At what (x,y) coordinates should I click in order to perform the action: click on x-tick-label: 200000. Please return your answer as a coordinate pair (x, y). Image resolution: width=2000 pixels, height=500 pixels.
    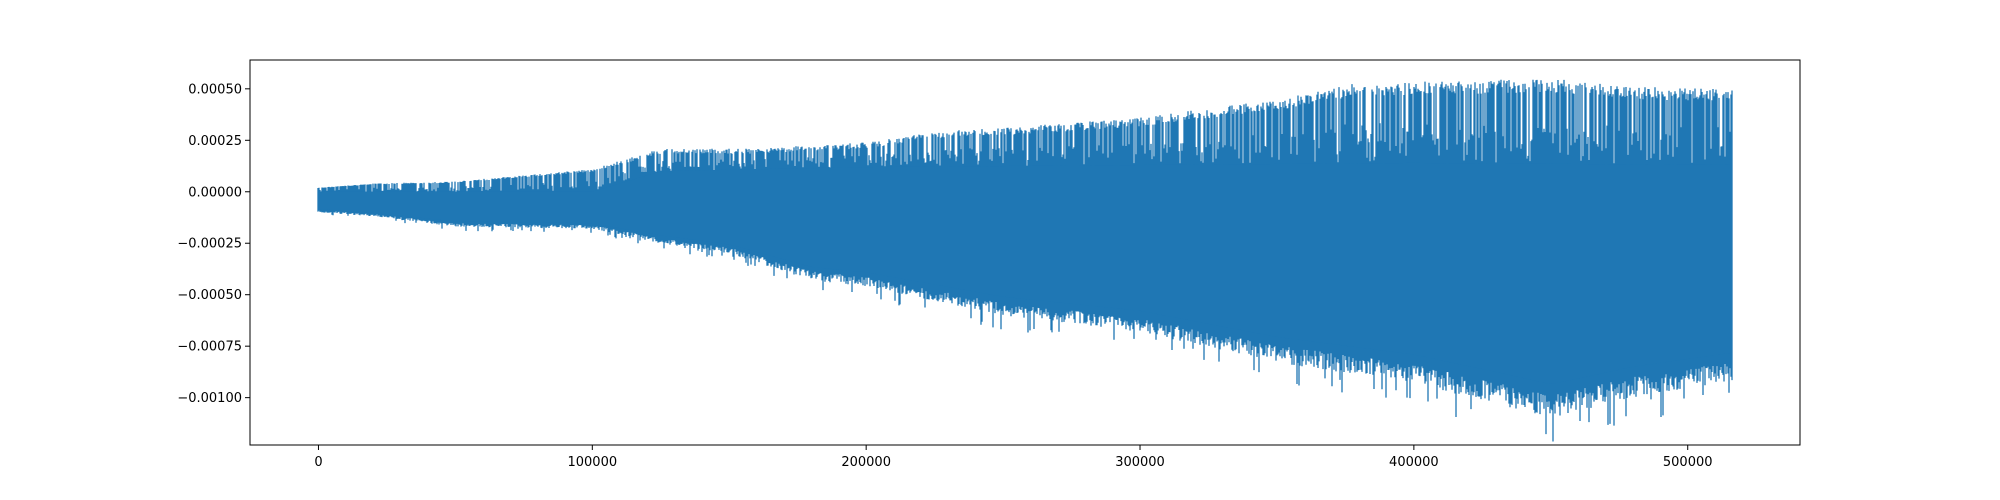
    Looking at the image, I should click on (866, 462).